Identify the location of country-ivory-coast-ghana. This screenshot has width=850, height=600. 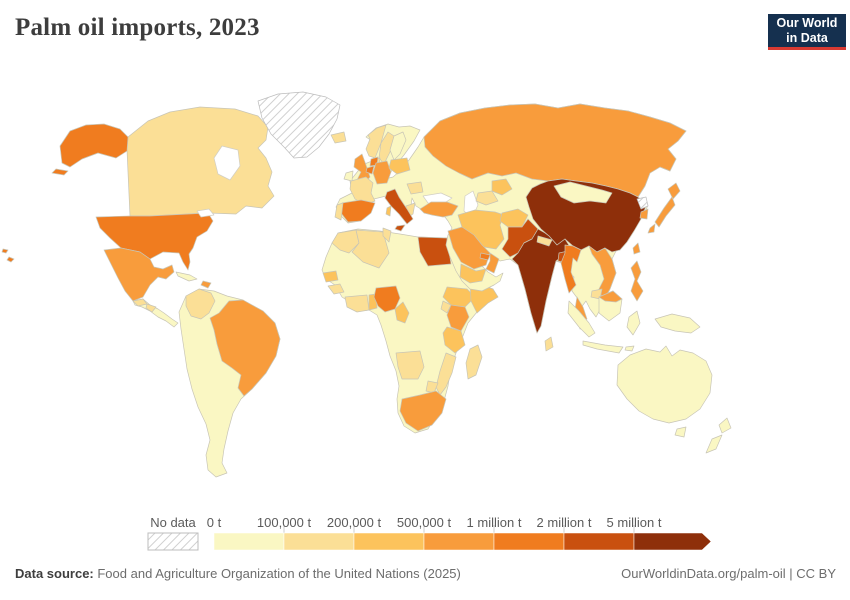
(357, 303).